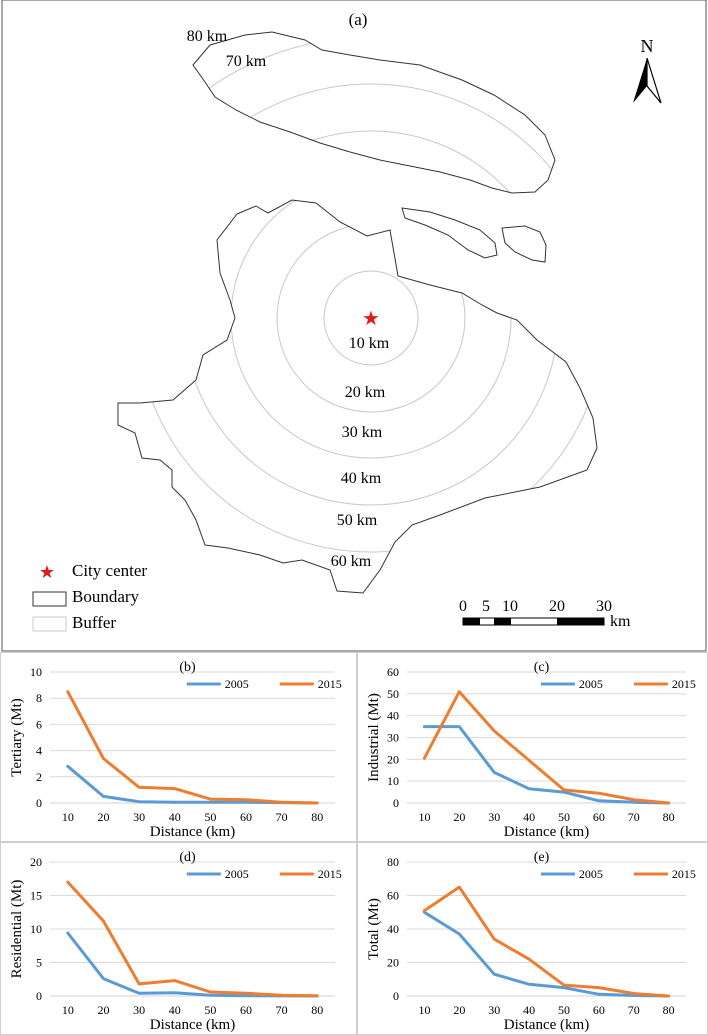  Describe the element at coordinates (17, 737) in the screenshot. I see `y-axis-title: Tertiary (Mt)` at that location.